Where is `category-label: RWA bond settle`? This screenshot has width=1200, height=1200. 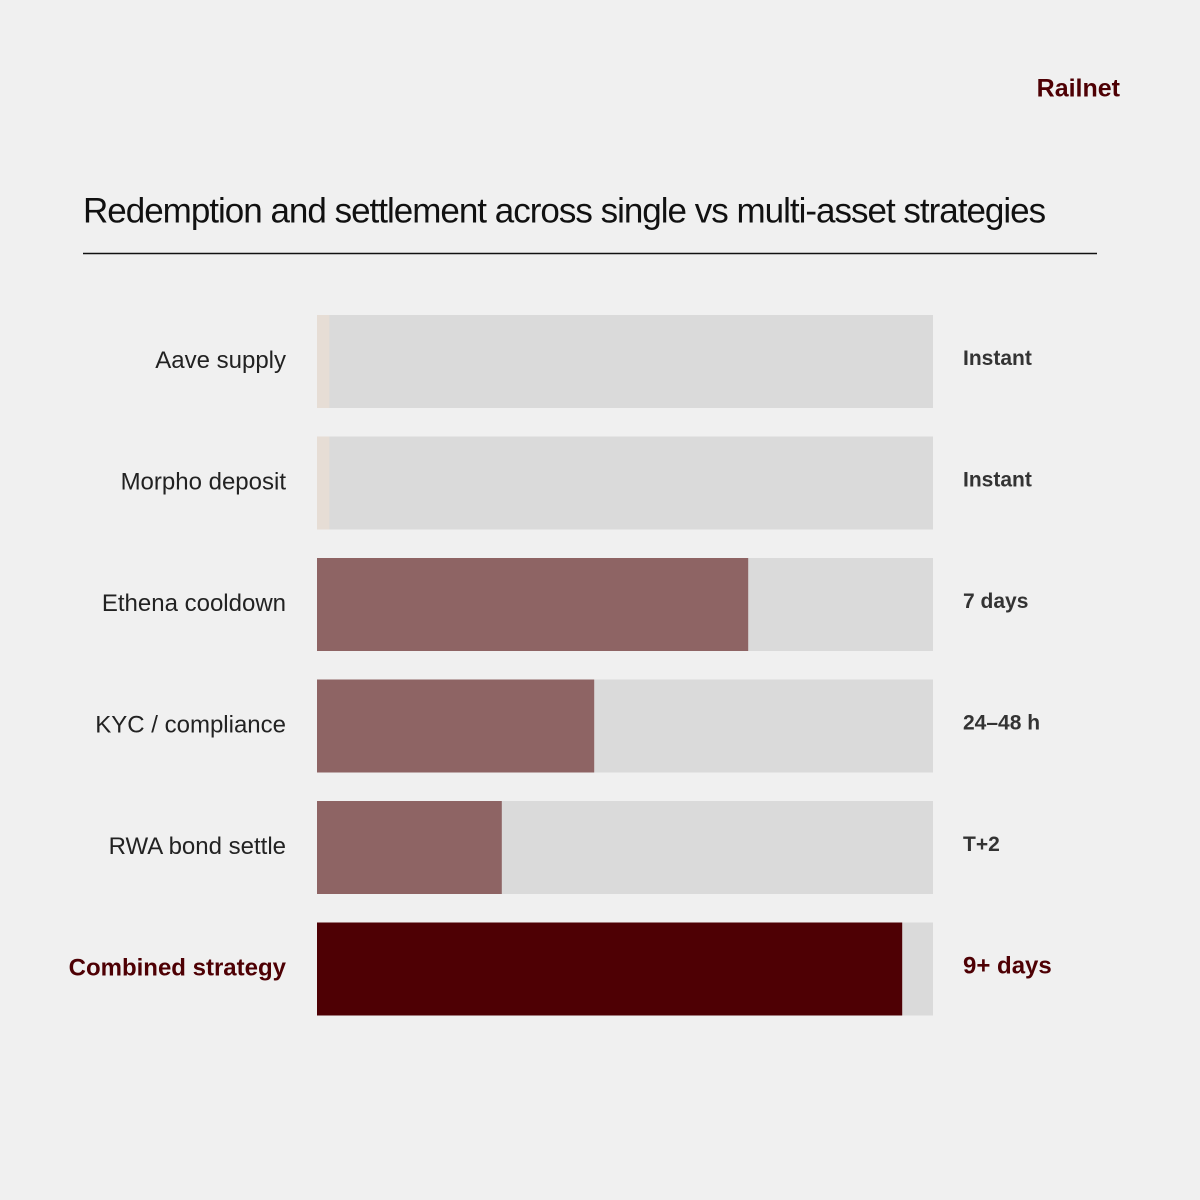
category-label: RWA bond settle is located at coordinates (197, 846).